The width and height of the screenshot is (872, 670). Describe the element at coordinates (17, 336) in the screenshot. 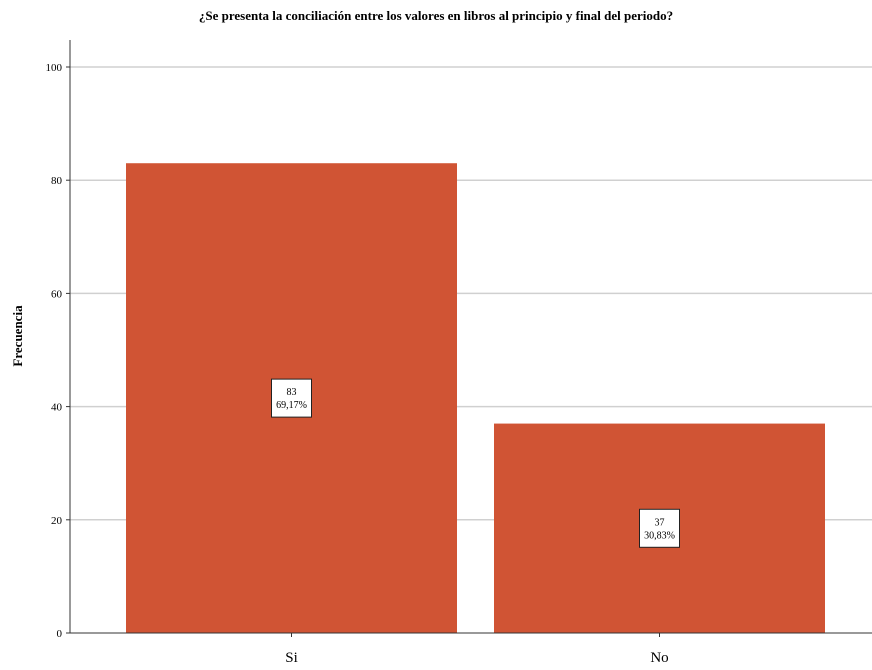

I see `y-axis-label: Frecuencia` at that location.